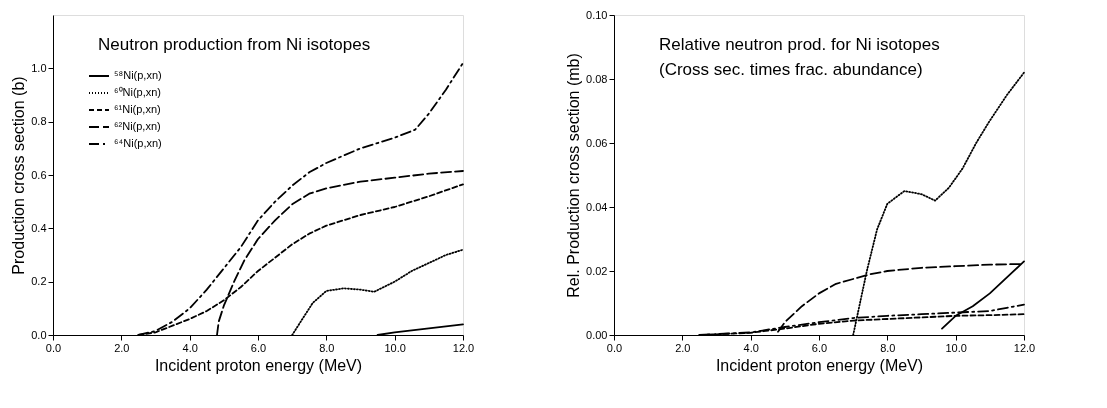  I want to click on y-tick-label: 0.06, so click(597, 142).